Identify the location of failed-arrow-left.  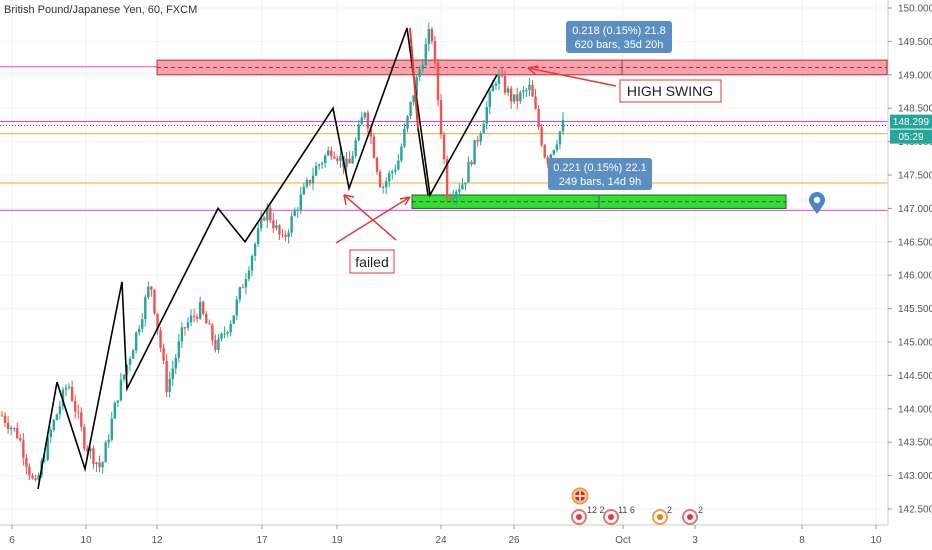
(370, 217).